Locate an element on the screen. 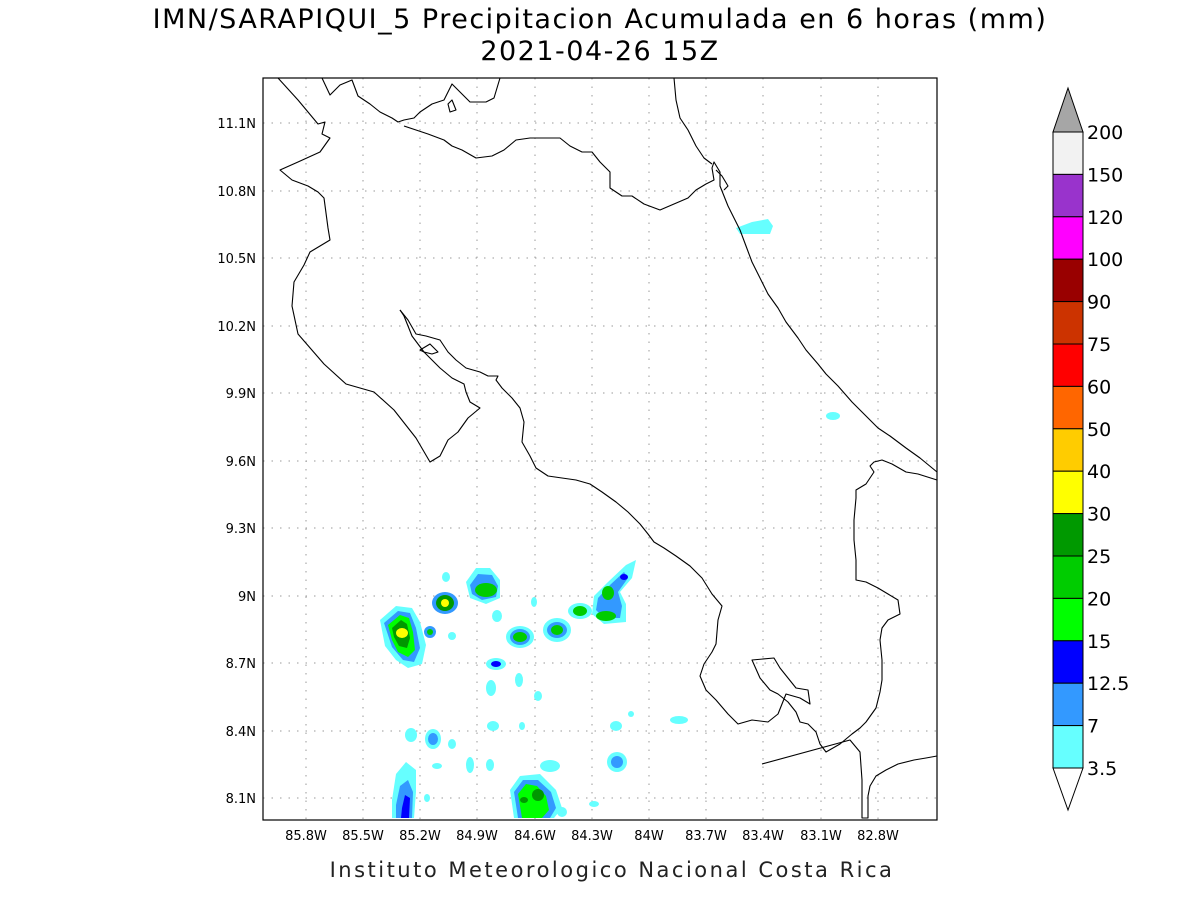 The width and height of the screenshot is (1200, 900). colorbar-label: 15 is located at coordinates (1099, 642).